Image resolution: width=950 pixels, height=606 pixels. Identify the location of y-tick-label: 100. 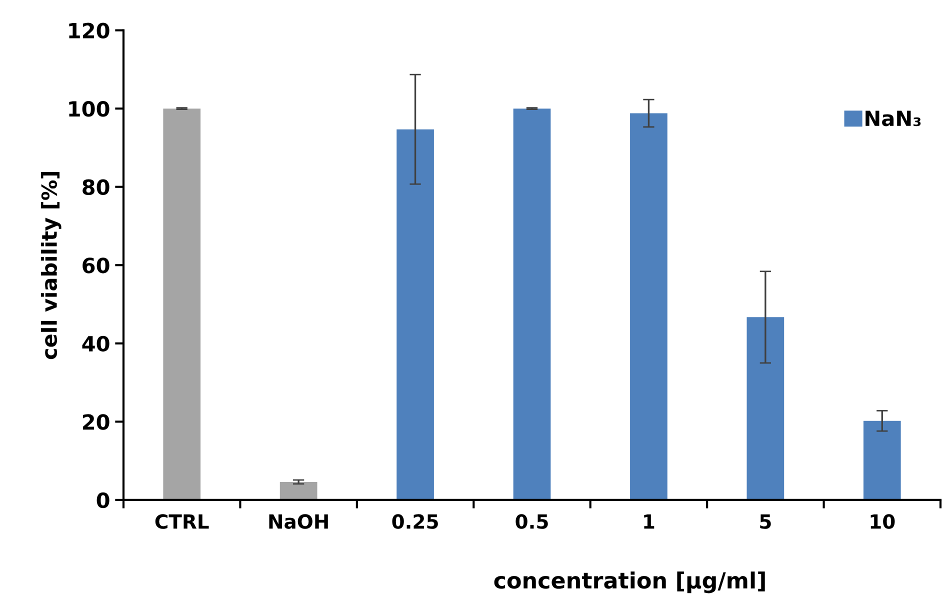
(89, 109).